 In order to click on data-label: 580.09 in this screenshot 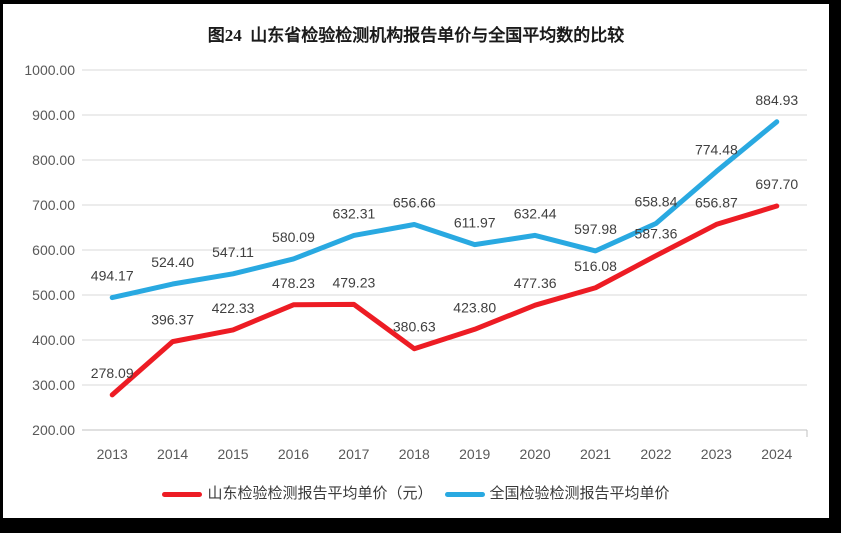, I will do `click(293, 237)`.